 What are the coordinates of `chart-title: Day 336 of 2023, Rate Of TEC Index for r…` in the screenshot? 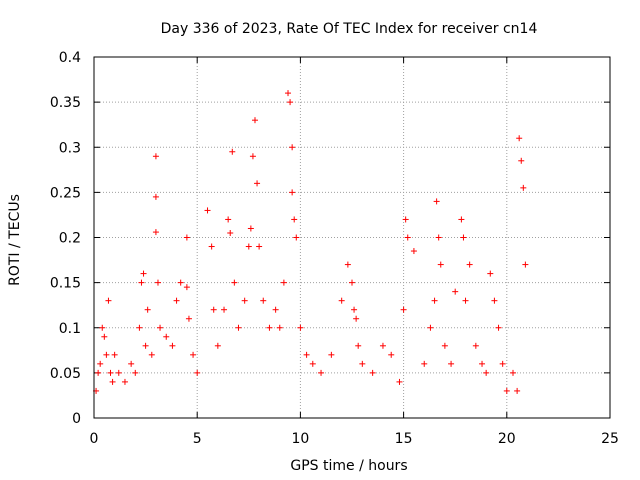 It's located at (349, 29).